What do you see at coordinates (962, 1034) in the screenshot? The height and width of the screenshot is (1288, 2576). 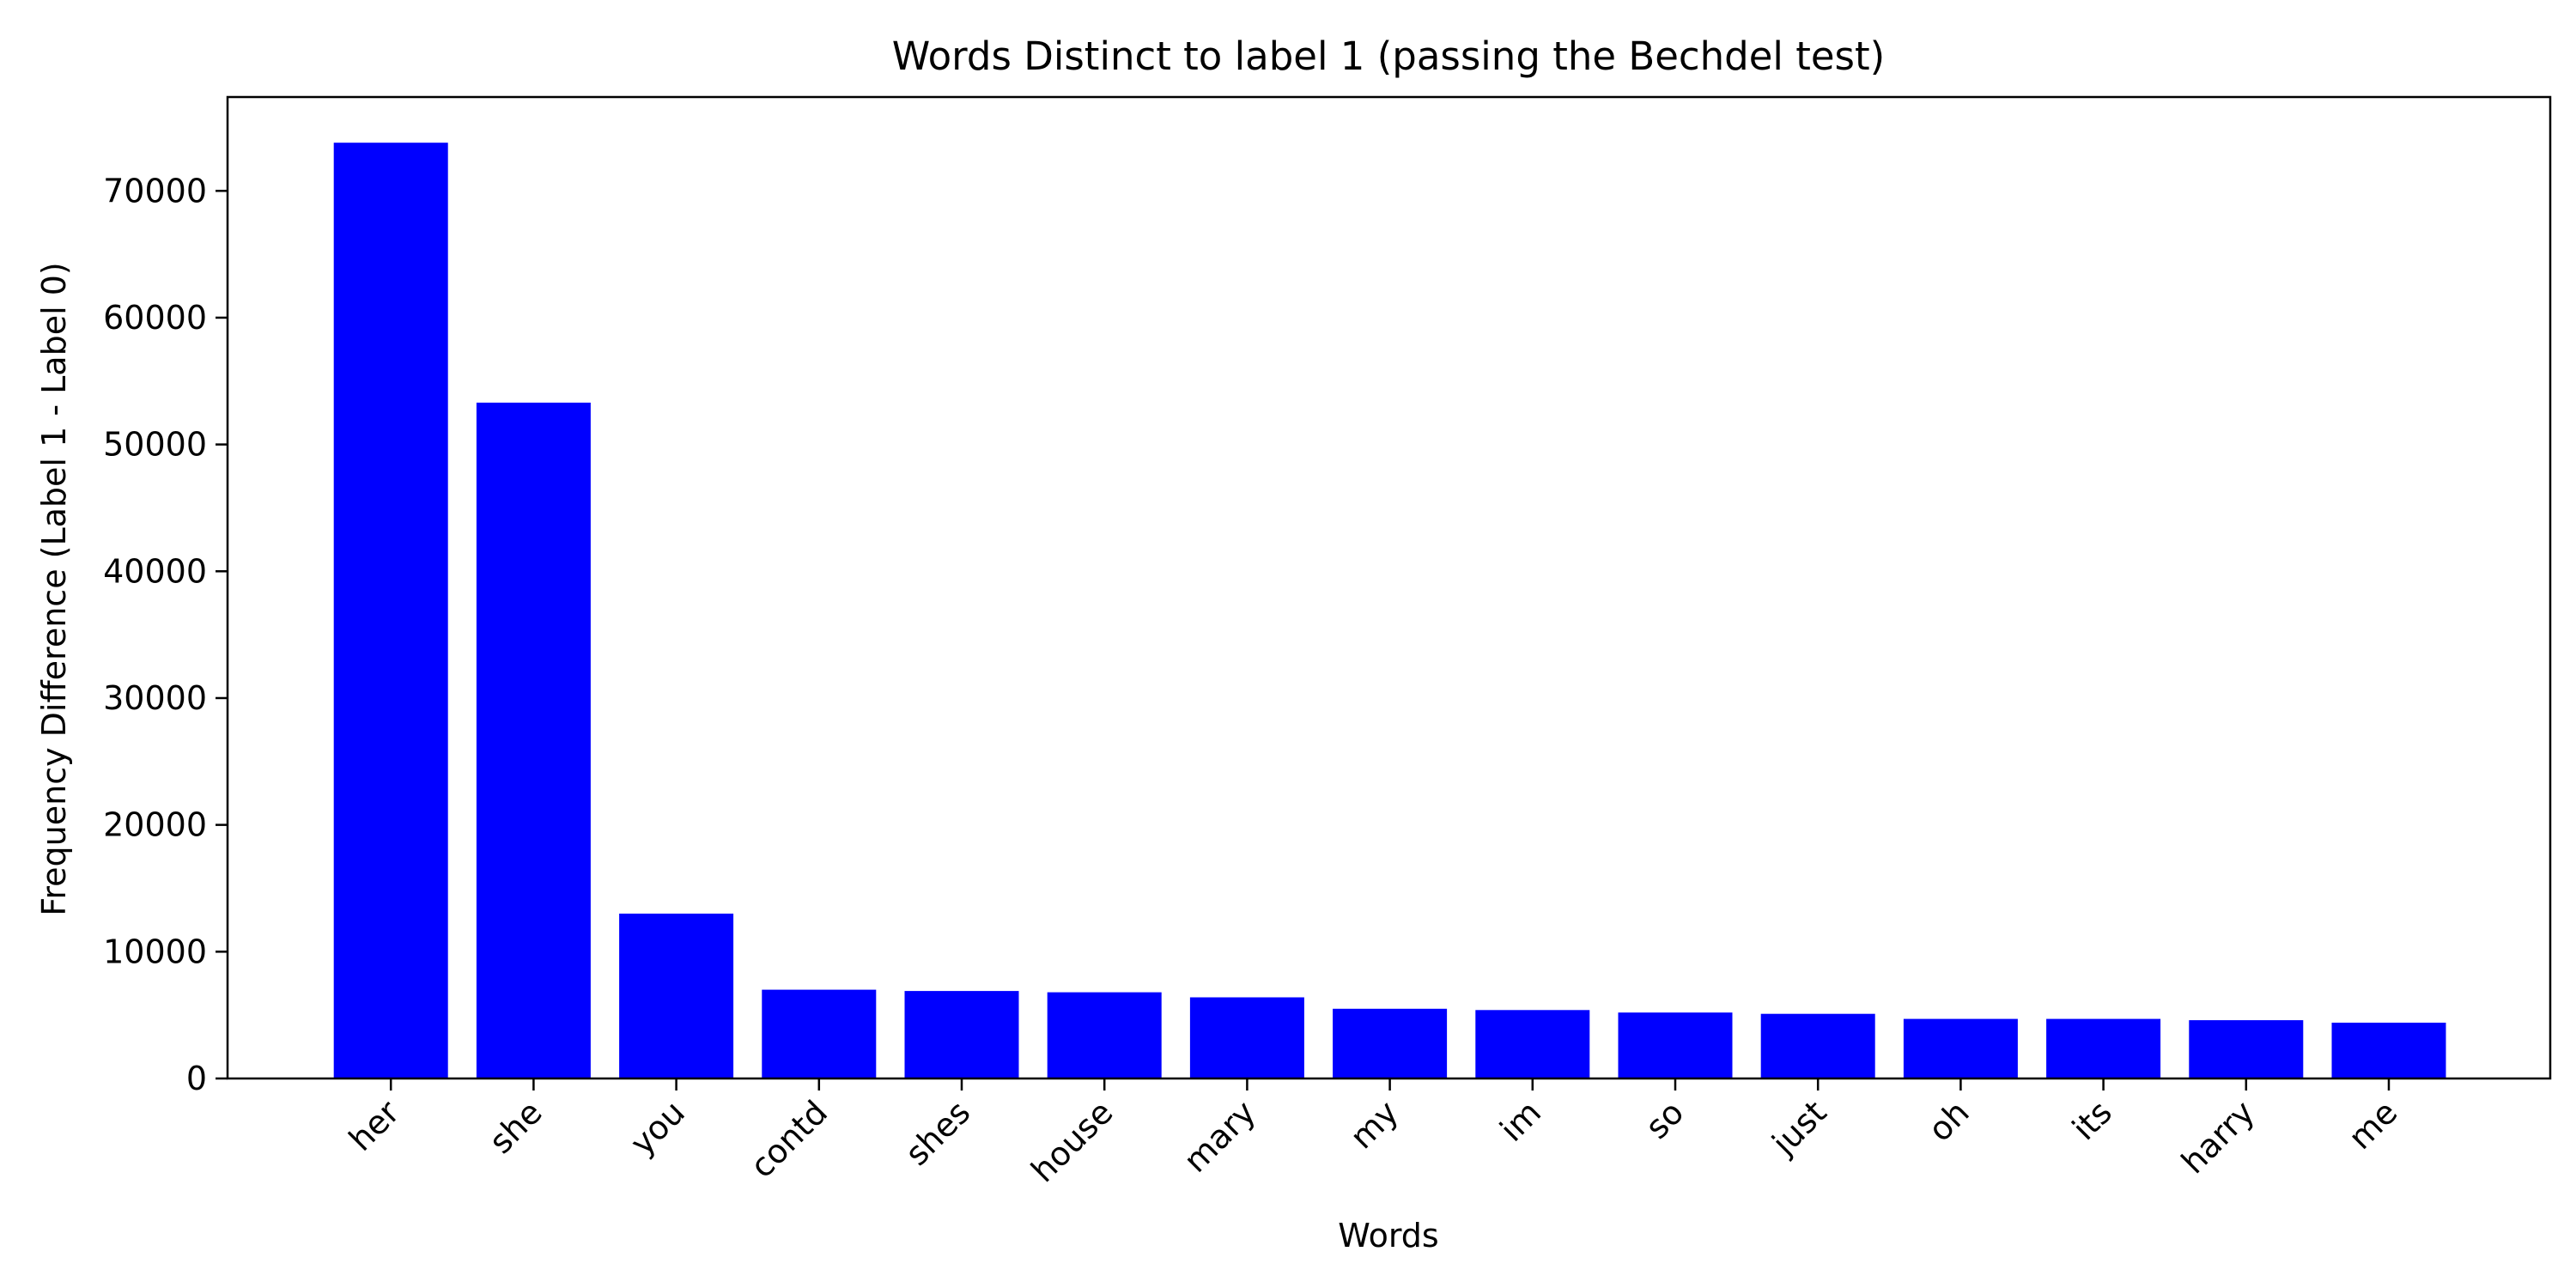 I see `bar-shes` at bounding box center [962, 1034].